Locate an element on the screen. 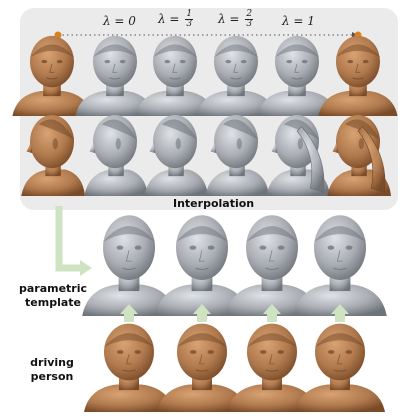 This screenshot has width=405, height=420. driving-person-label: driving person is located at coordinates (52, 369).